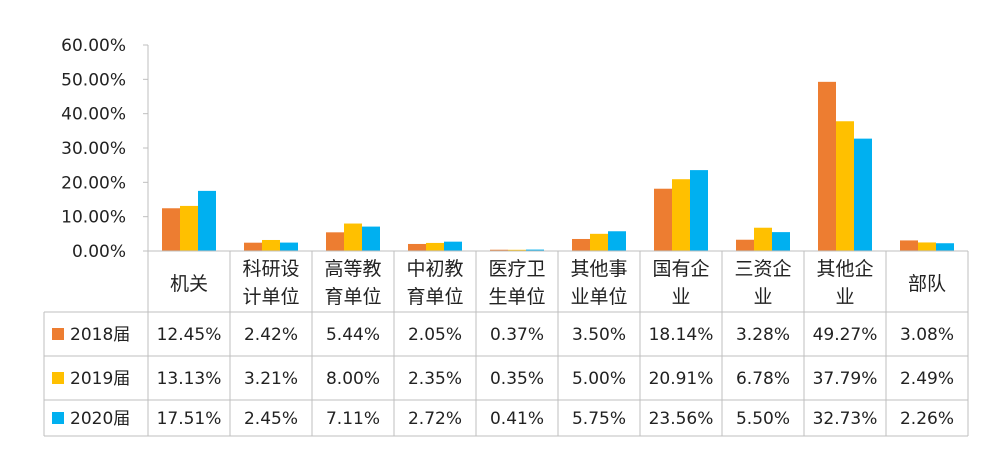 Image resolution: width=1000 pixels, height=455 pixels. Describe the element at coordinates (271, 419) in the screenshot. I see `data-label: 2.45%` at that location.